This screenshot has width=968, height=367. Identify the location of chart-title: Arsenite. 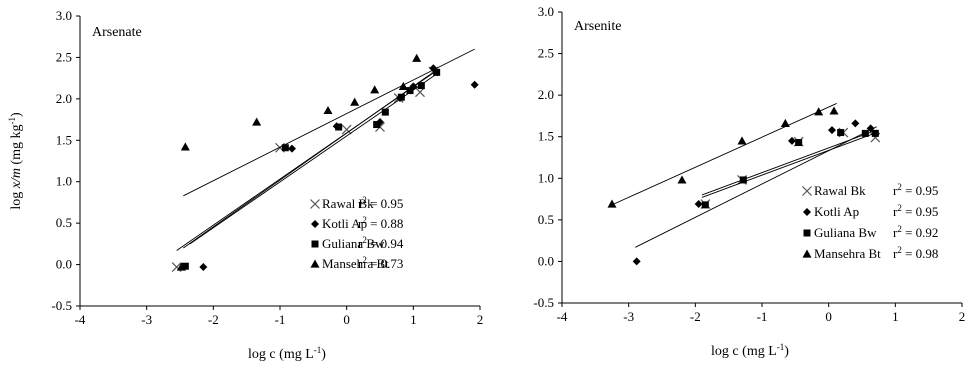
(597, 26).